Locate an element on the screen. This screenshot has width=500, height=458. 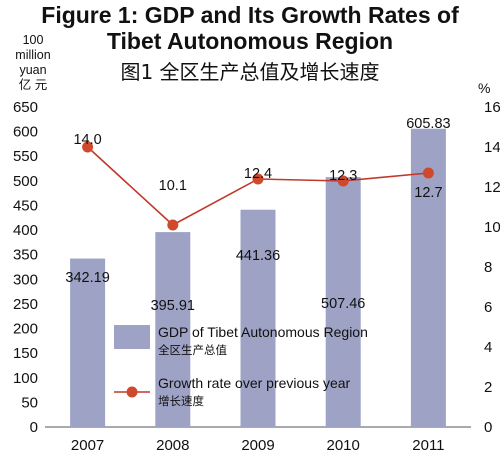
y-left-tick-label: 300 is located at coordinates (25, 279).